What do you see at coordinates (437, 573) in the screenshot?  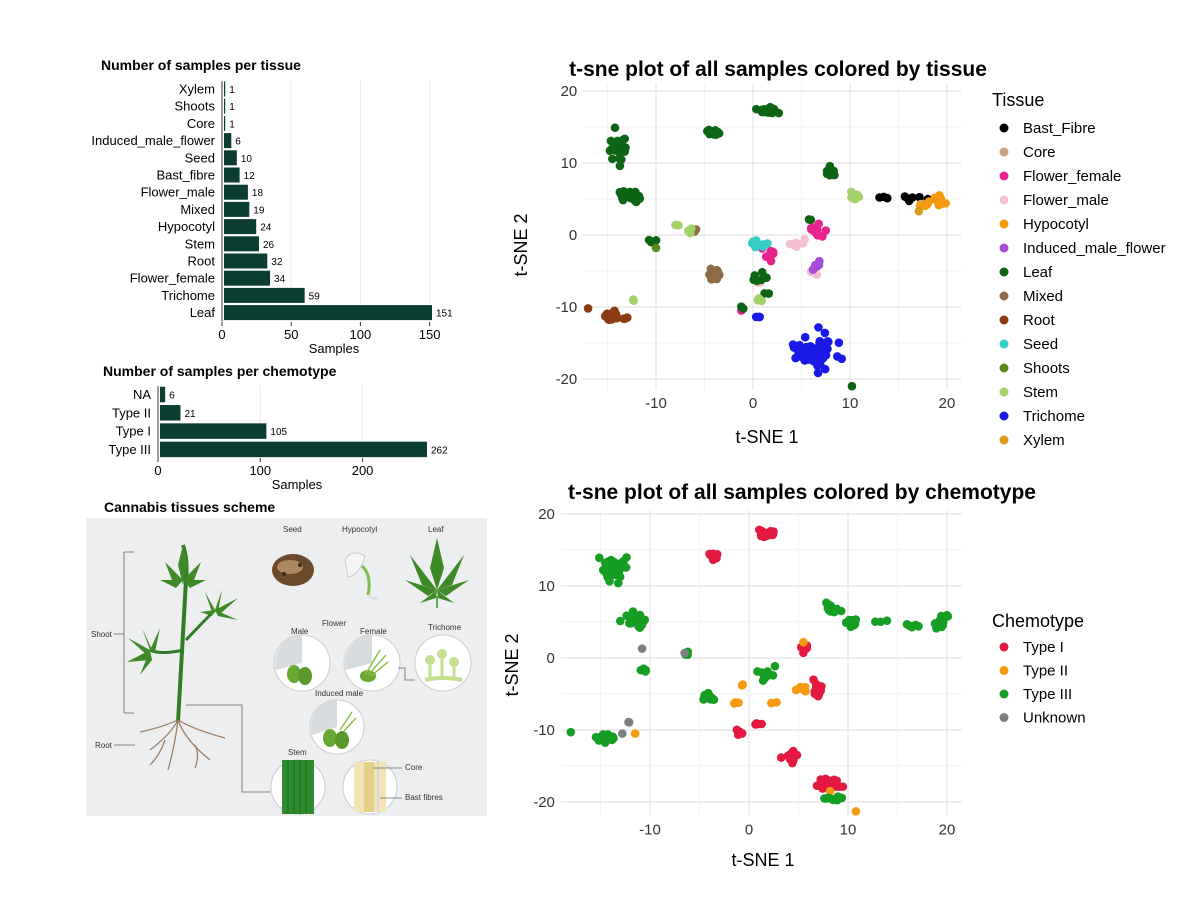 I see `leaf-illustration` at bounding box center [437, 573].